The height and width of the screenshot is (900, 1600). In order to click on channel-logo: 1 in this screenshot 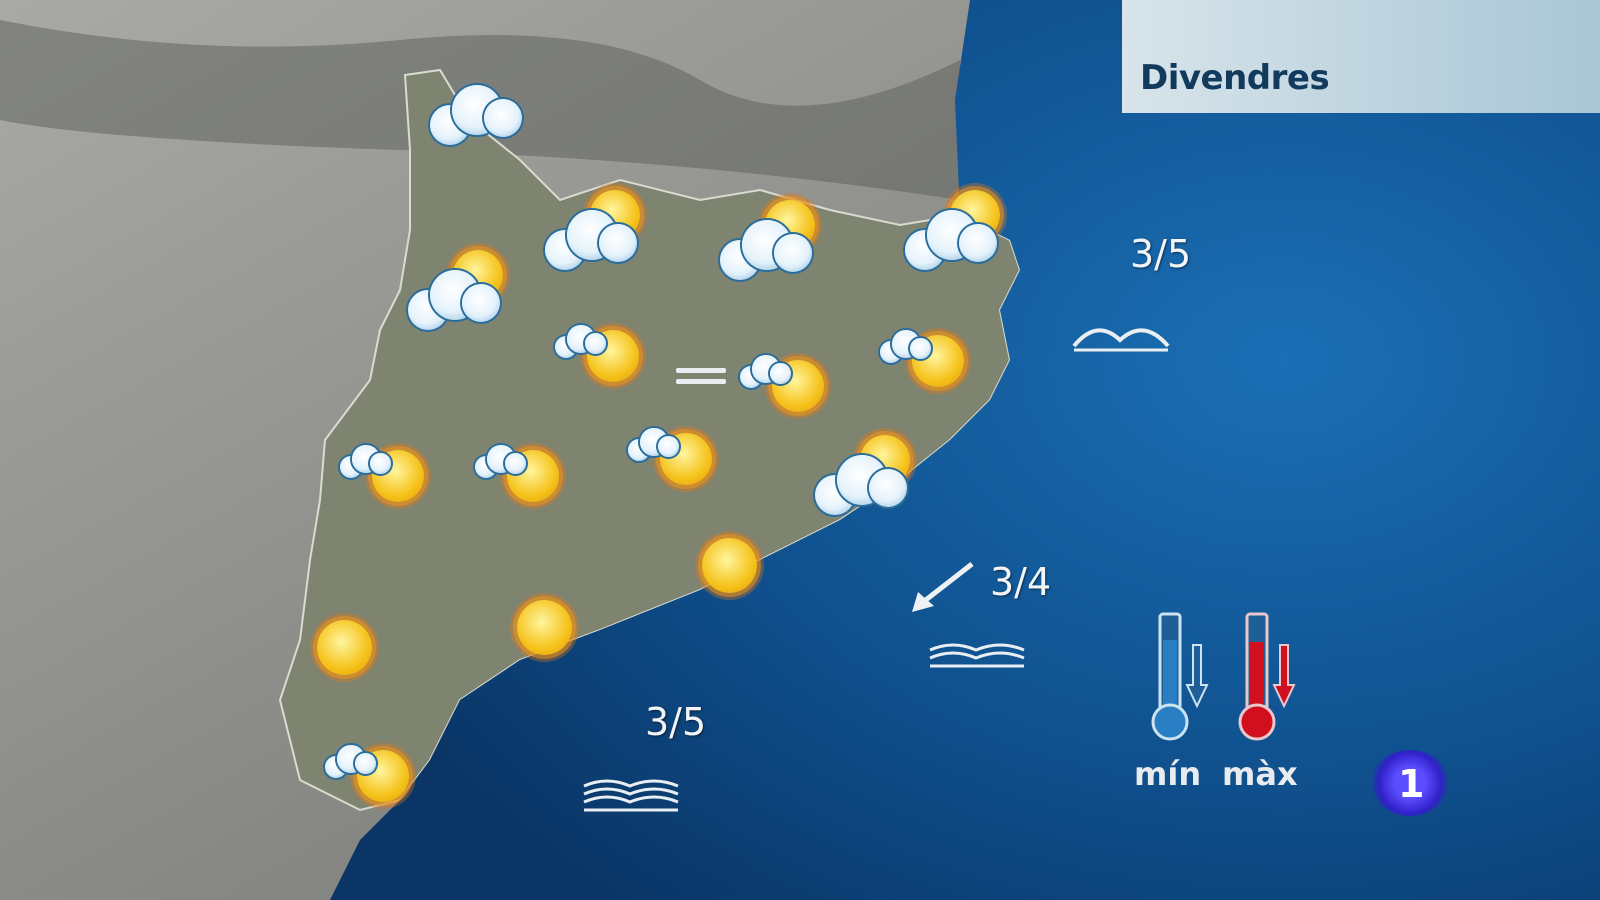, I will do `click(1410, 783)`.